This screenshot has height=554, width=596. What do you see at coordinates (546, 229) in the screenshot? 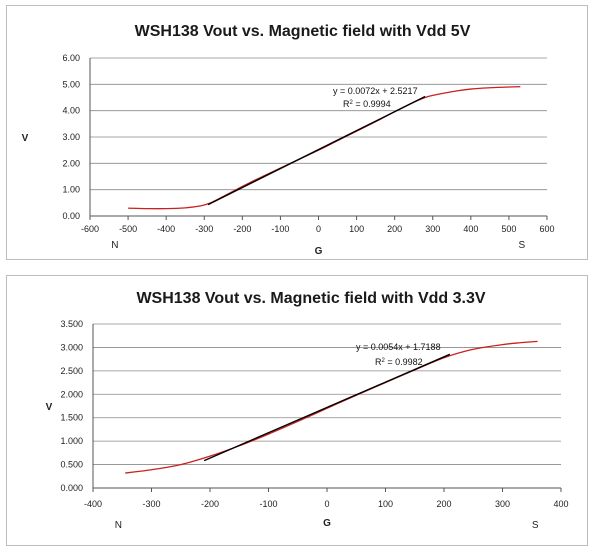
I see `x-tick-label: 600` at bounding box center [546, 229].